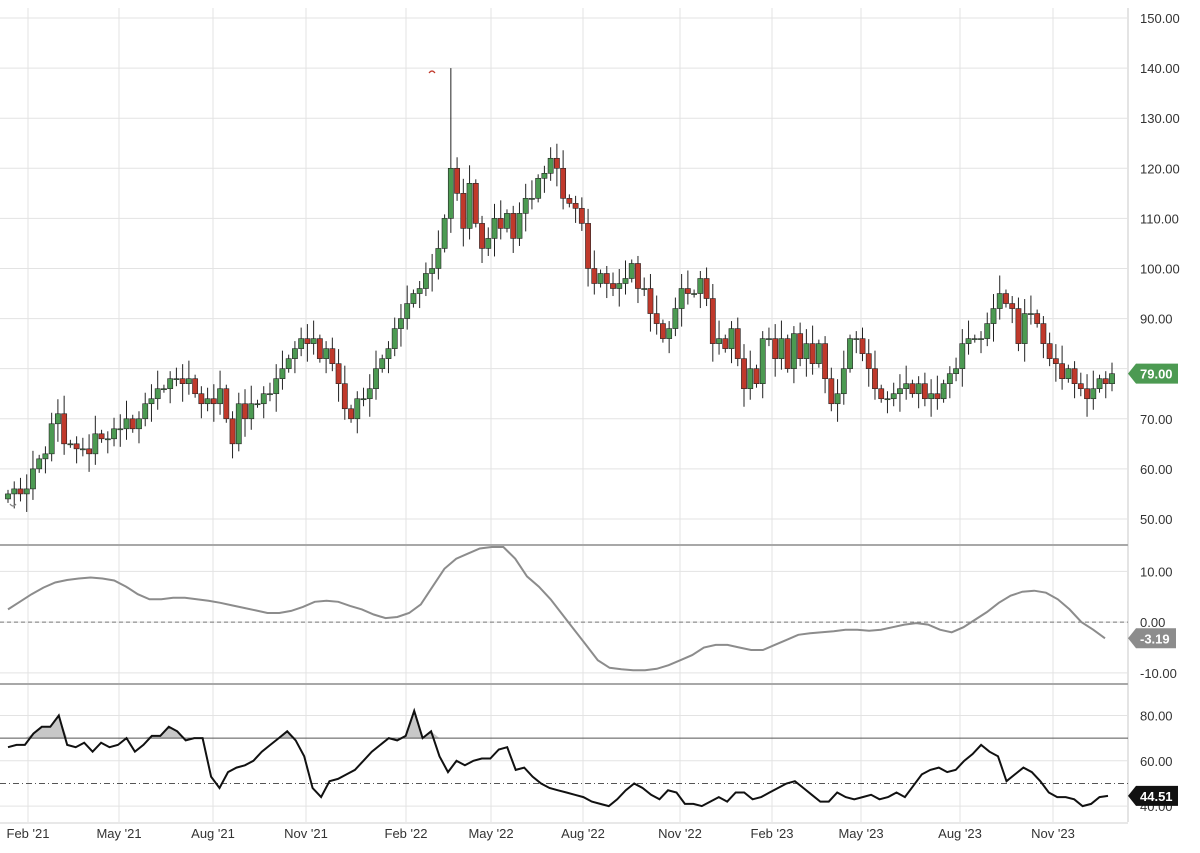 This screenshot has width=1200, height=853. I want to click on high-marker, so click(432, 72).